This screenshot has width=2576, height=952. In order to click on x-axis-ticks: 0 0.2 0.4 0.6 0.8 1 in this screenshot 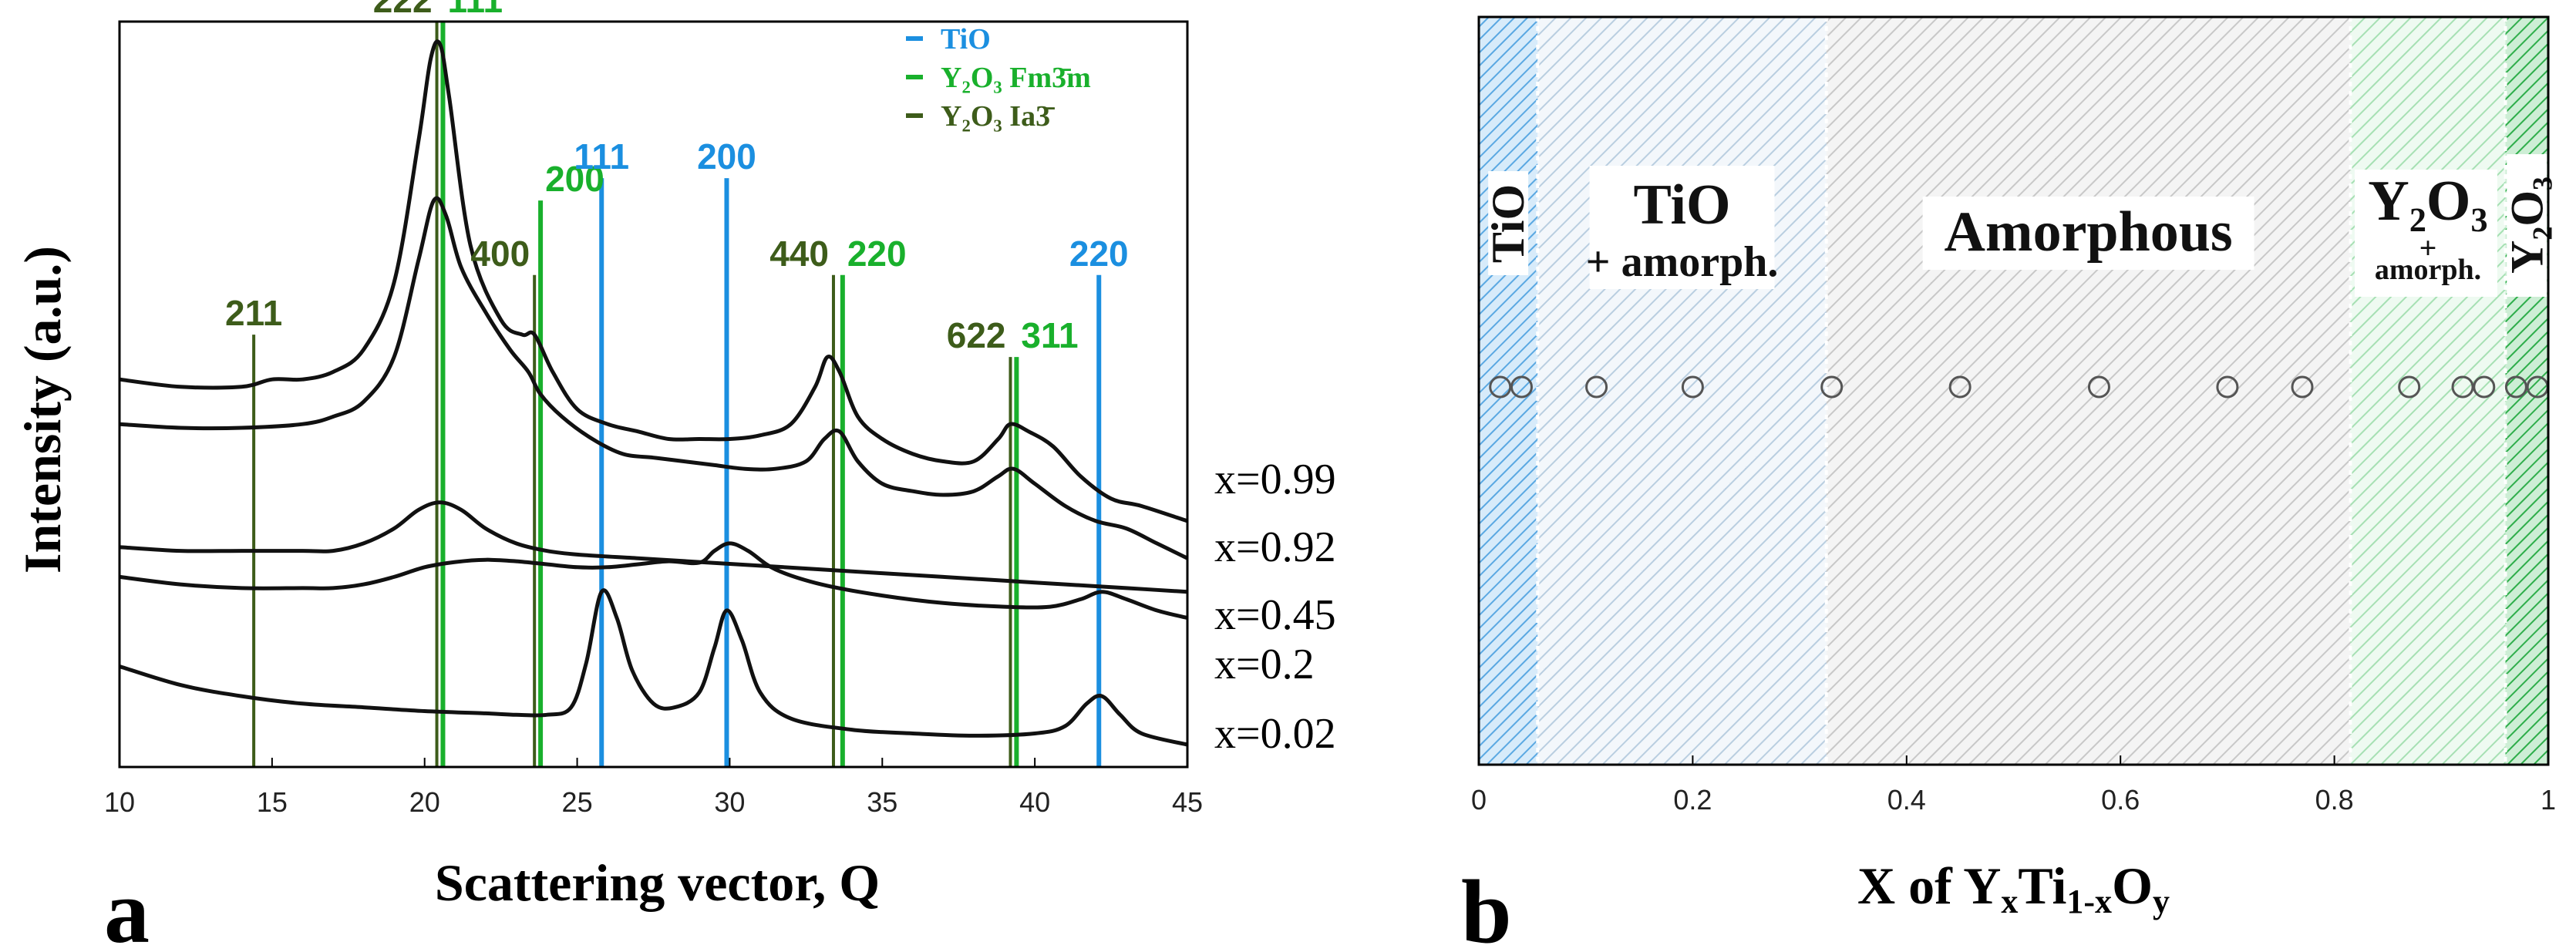, I will do `click(2013, 786)`.